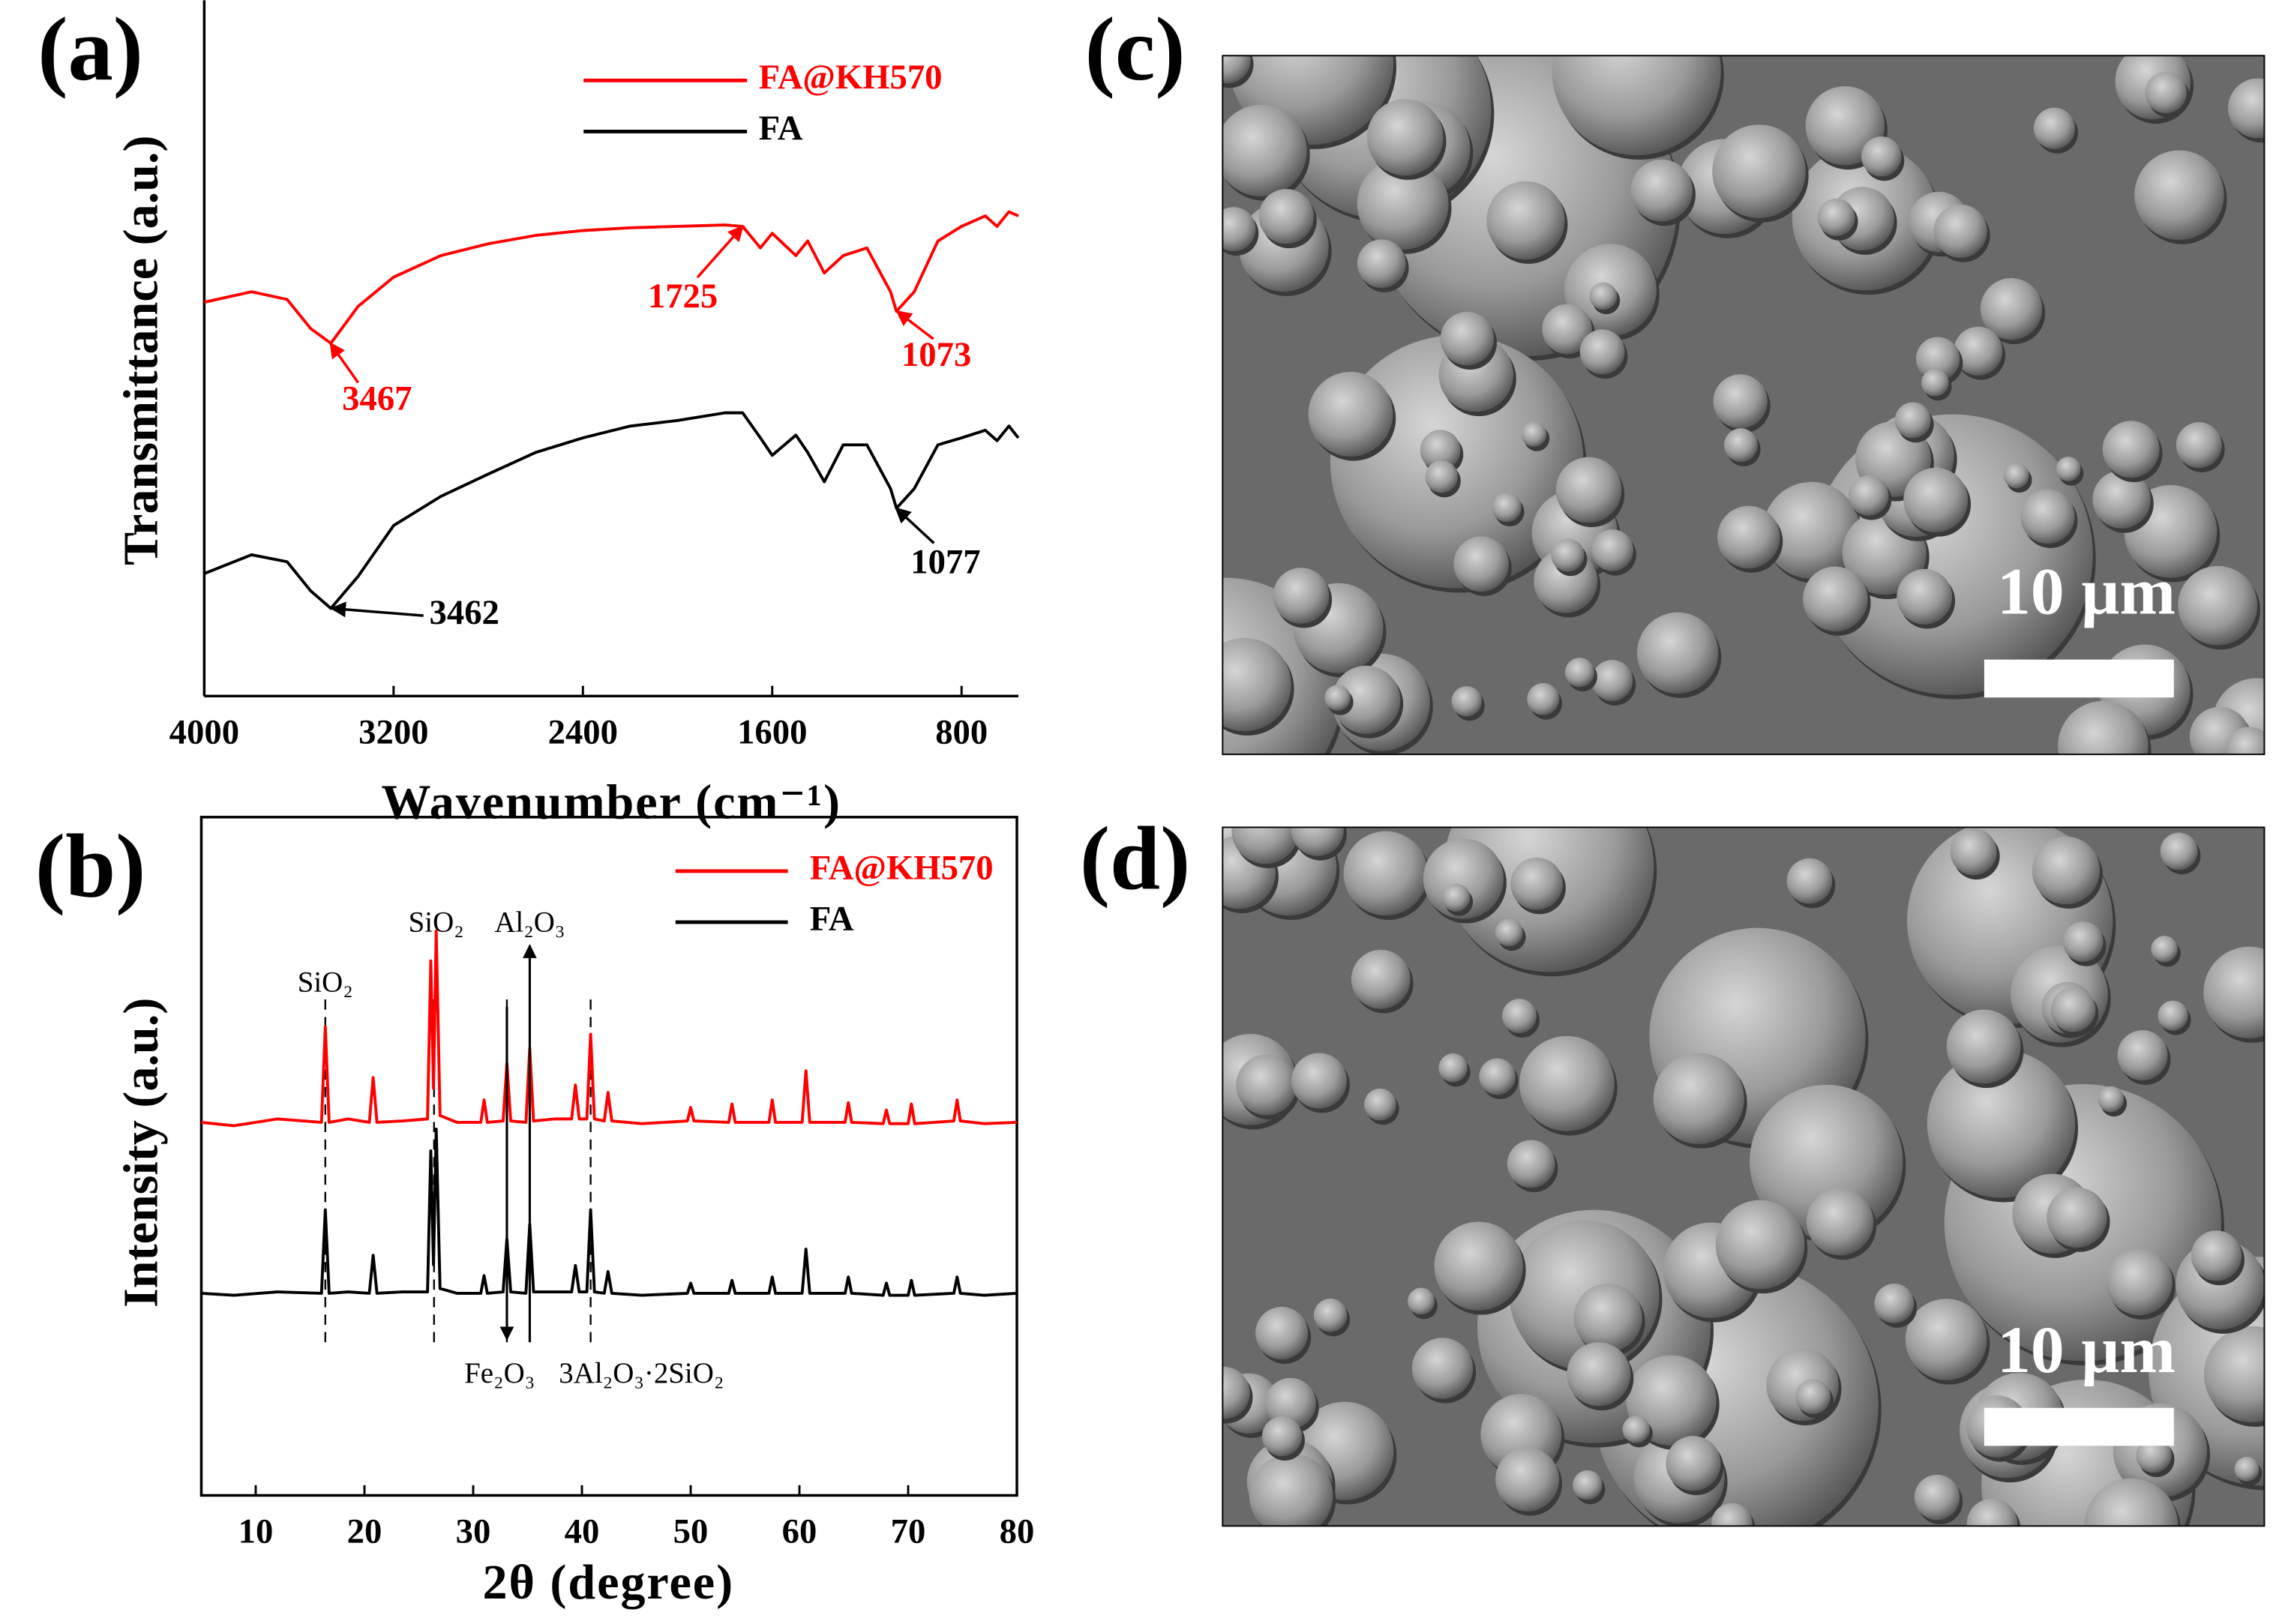 This screenshot has height=1624, width=2276. Describe the element at coordinates (772, 732) in the screenshot. I see `x-tick-label: 1600` at that location.